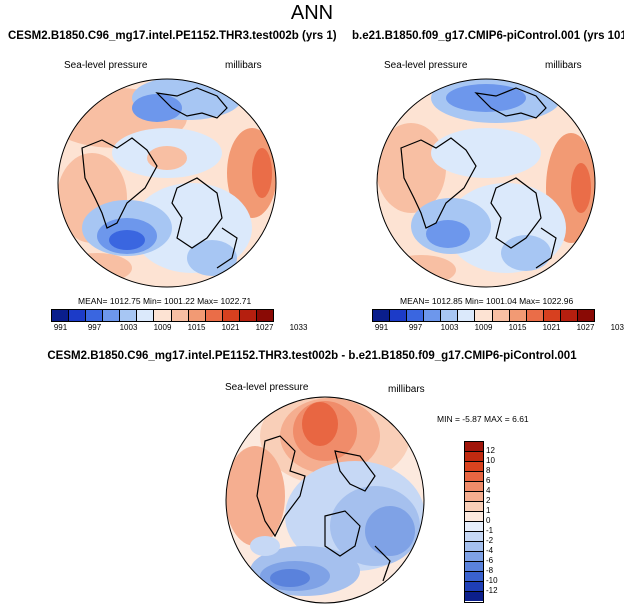  I want to click on colorbar-tick-label: 8, so click(488, 470).